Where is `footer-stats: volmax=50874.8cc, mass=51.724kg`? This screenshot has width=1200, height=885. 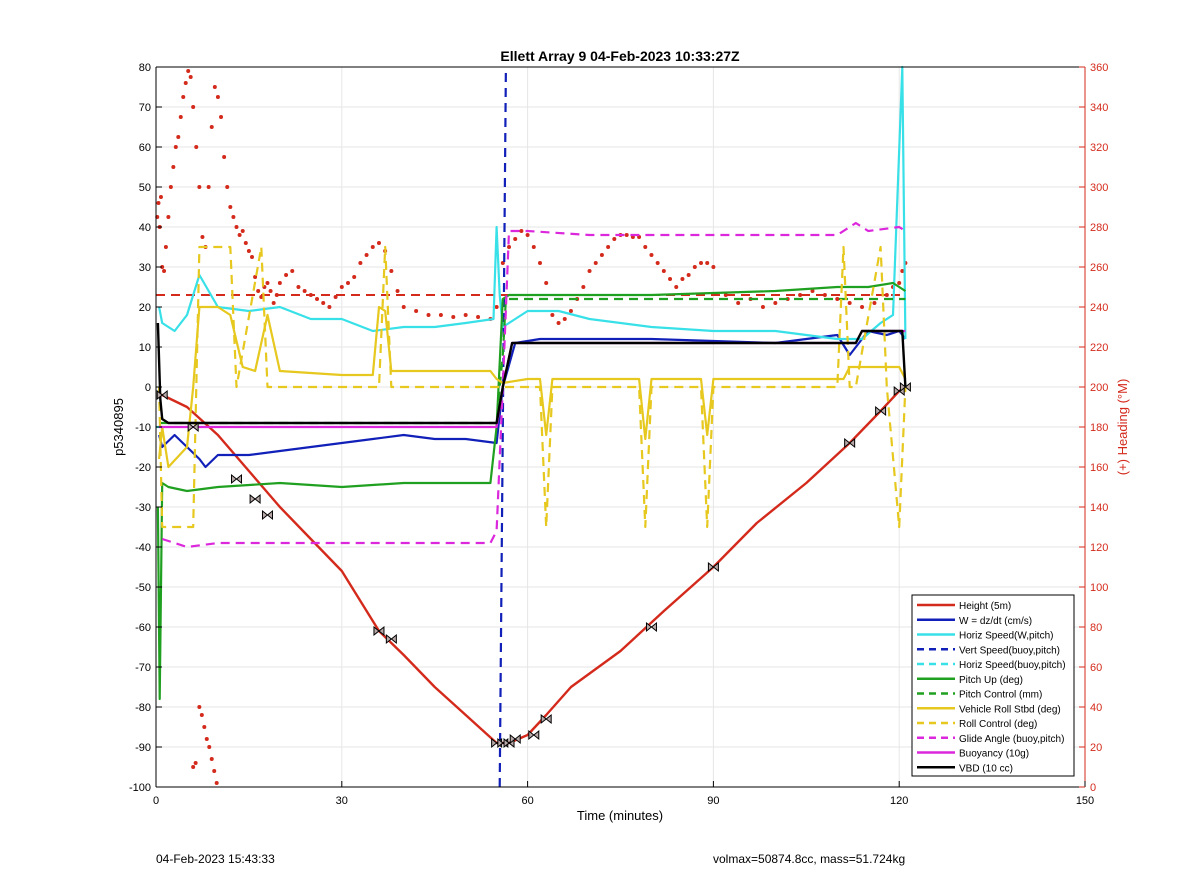 footer-stats: volmax=50874.8cc, mass=51.724kg is located at coordinates (809, 859).